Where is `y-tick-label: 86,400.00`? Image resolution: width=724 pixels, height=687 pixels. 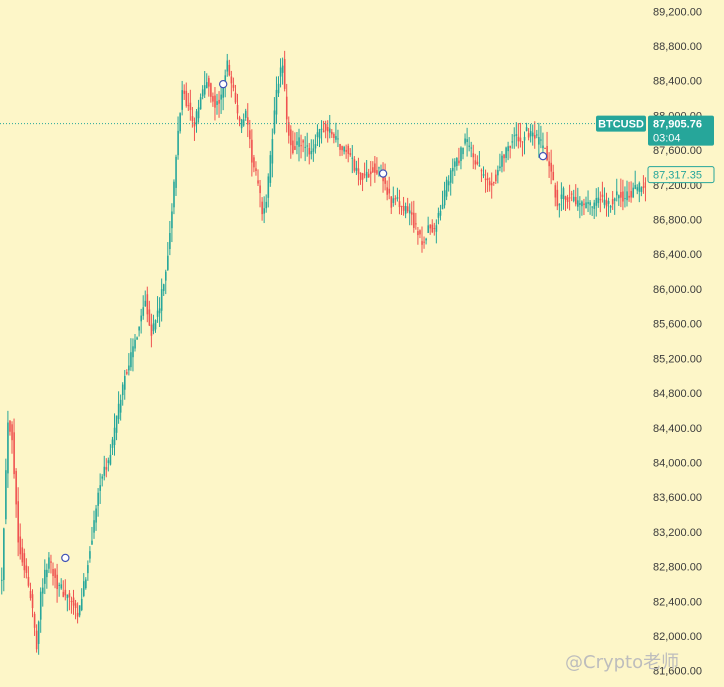
y-tick-label: 86,400.00 is located at coordinates (677, 255).